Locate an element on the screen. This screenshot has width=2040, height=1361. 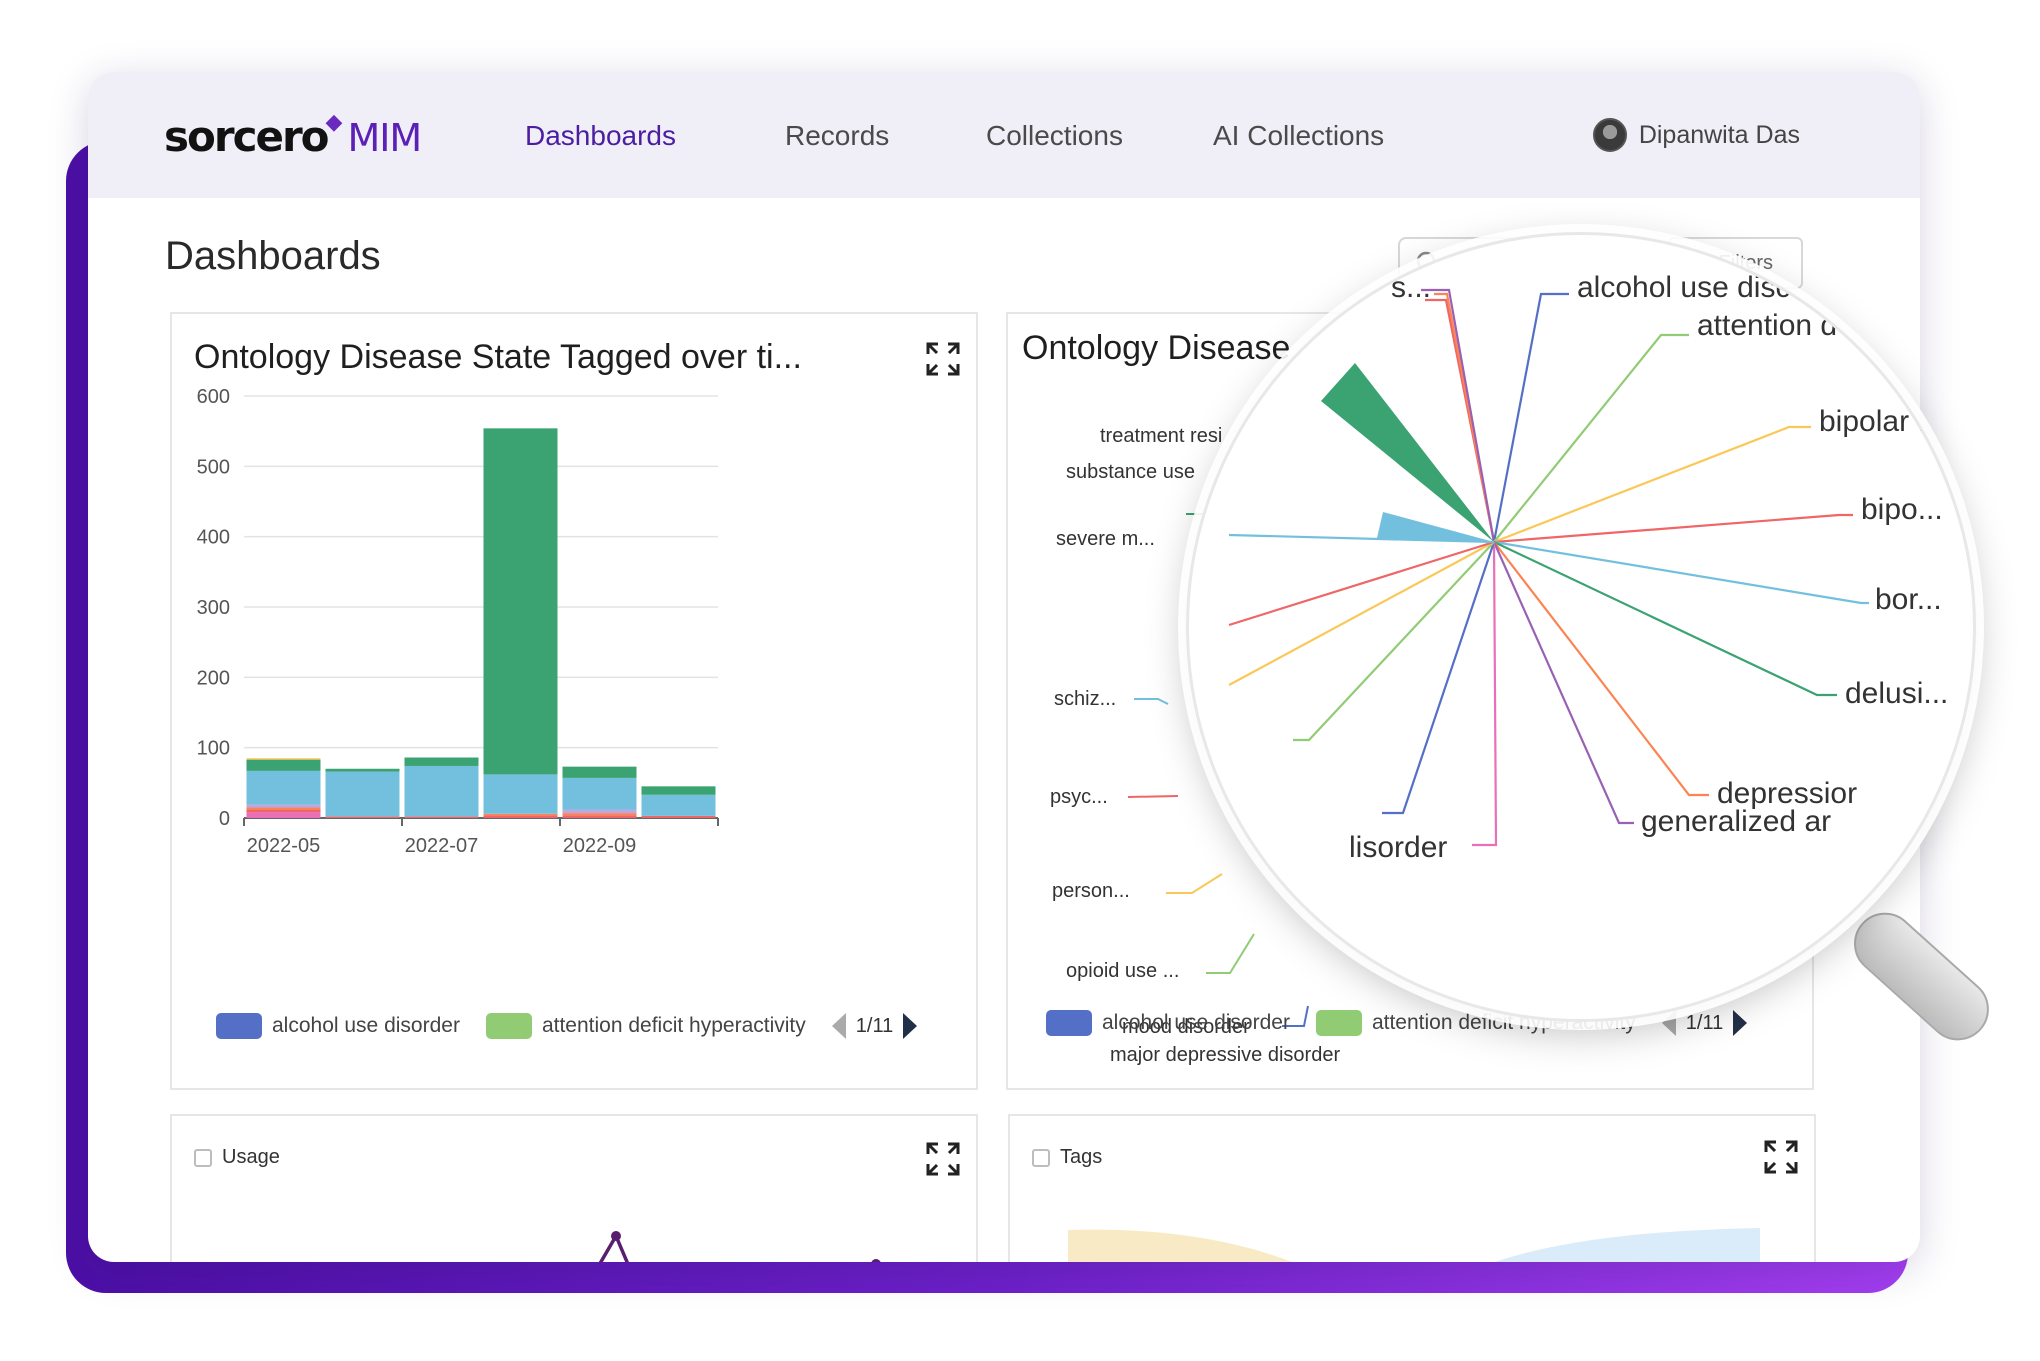
pie-leader-lines is located at coordinates (1218, 770).